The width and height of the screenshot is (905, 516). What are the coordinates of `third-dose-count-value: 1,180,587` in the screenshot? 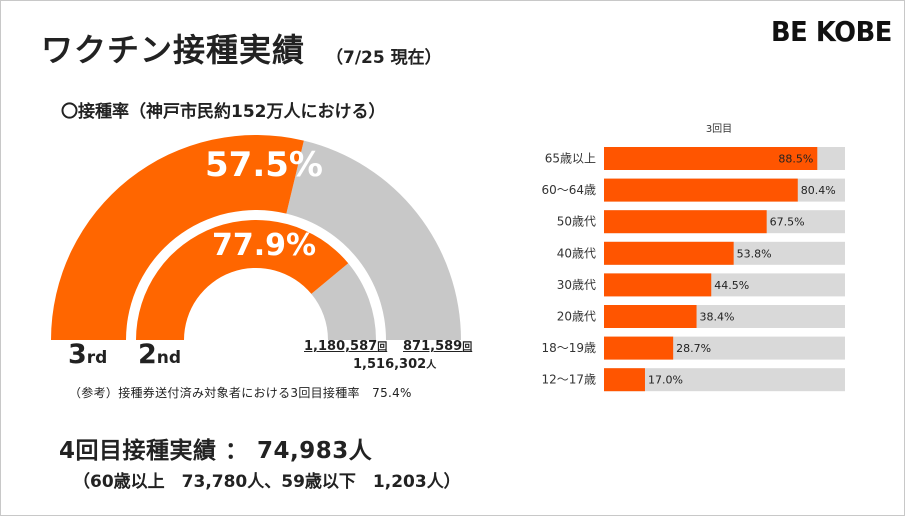 It's located at (341, 346).